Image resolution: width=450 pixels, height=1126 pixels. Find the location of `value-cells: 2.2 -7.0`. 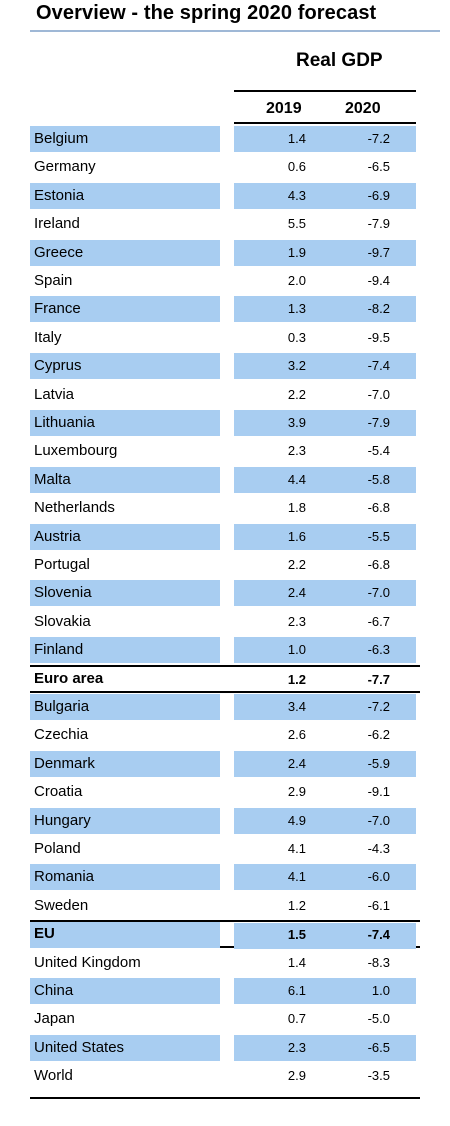

value-cells: 2.2 -7.0 is located at coordinates (325, 395).